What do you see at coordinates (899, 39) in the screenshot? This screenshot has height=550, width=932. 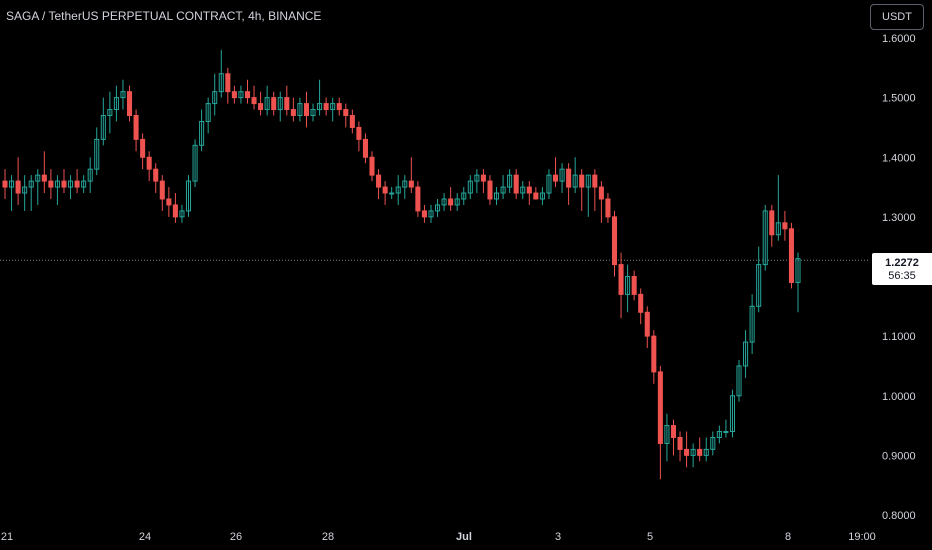 I see `y-tick-label: 1.6000` at bounding box center [899, 39].